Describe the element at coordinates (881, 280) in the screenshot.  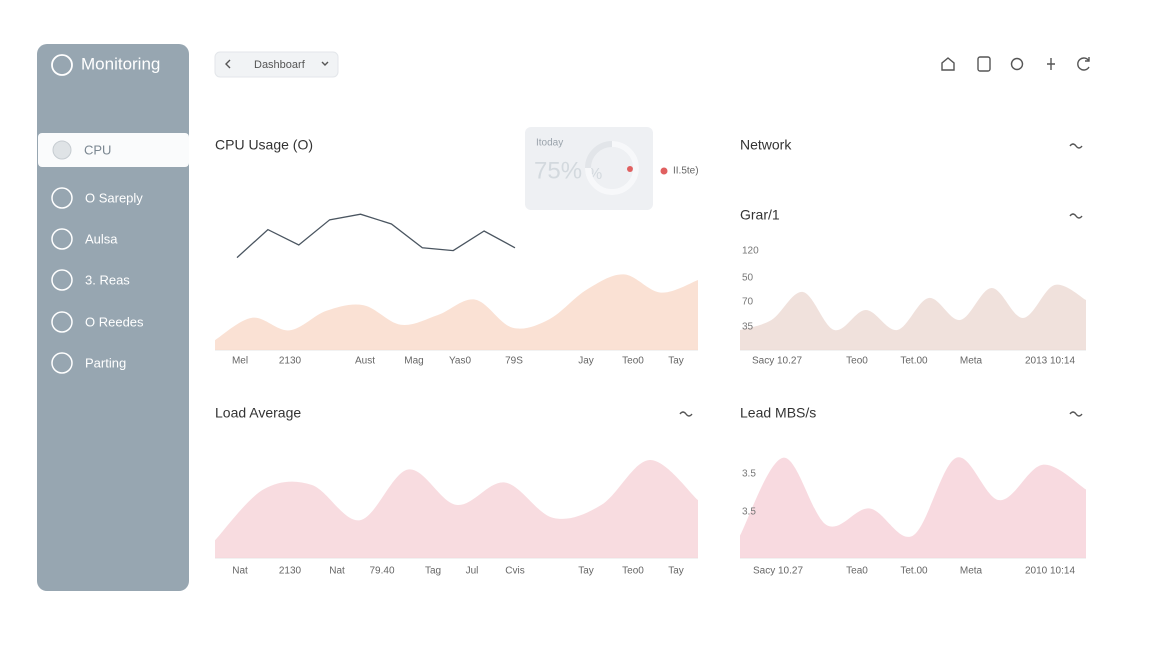
I see `panel-menu` at that location.